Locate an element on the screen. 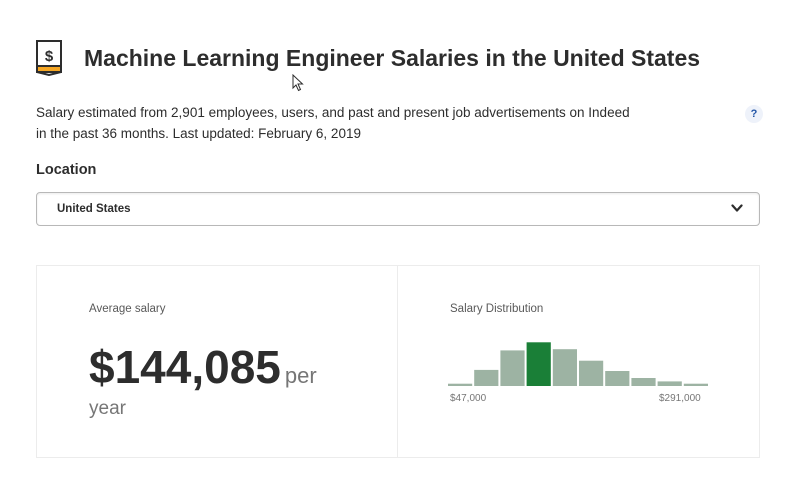 This screenshot has width=798, height=502. average-salary-value: $144,085 is located at coordinates (185, 367).